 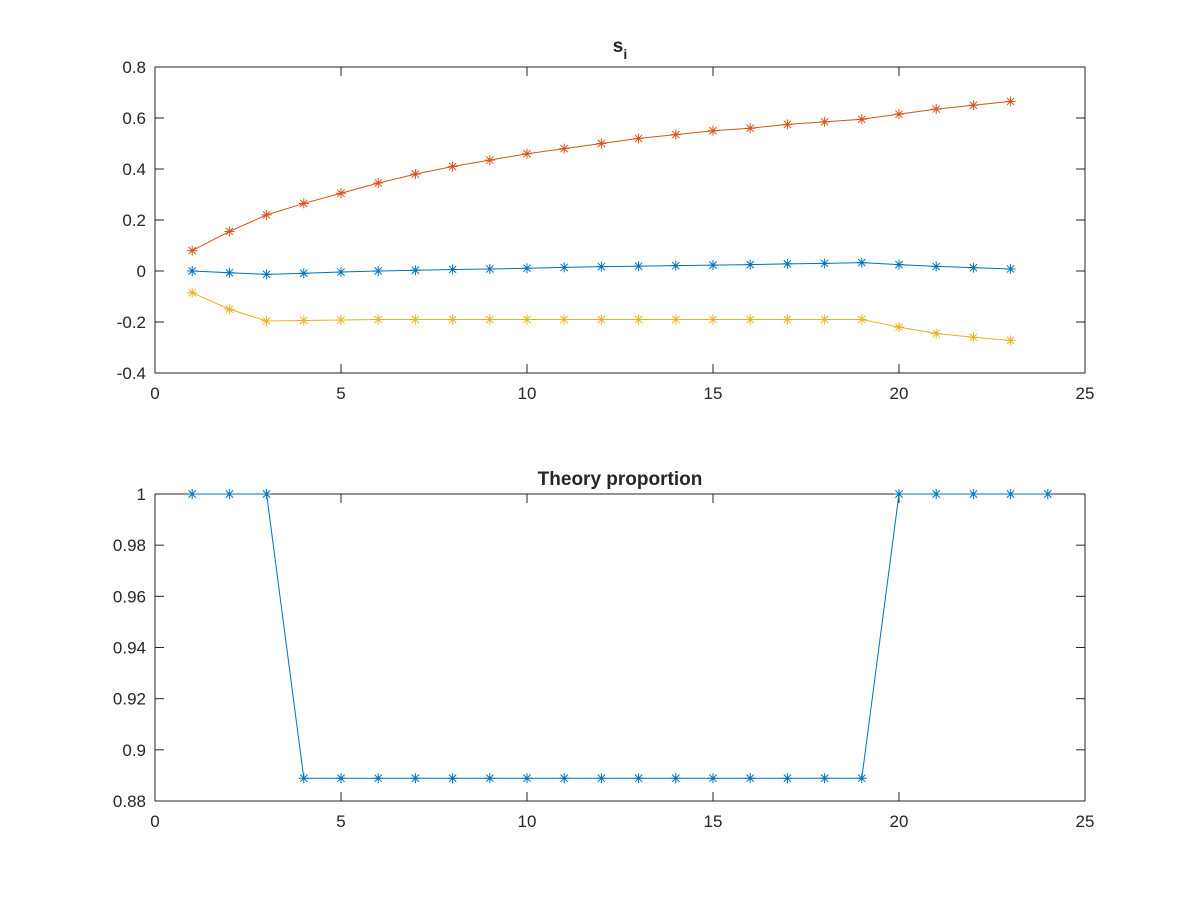 What do you see at coordinates (713, 393) in the screenshot?
I see `x-tick-label: 15` at bounding box center [713, 393].